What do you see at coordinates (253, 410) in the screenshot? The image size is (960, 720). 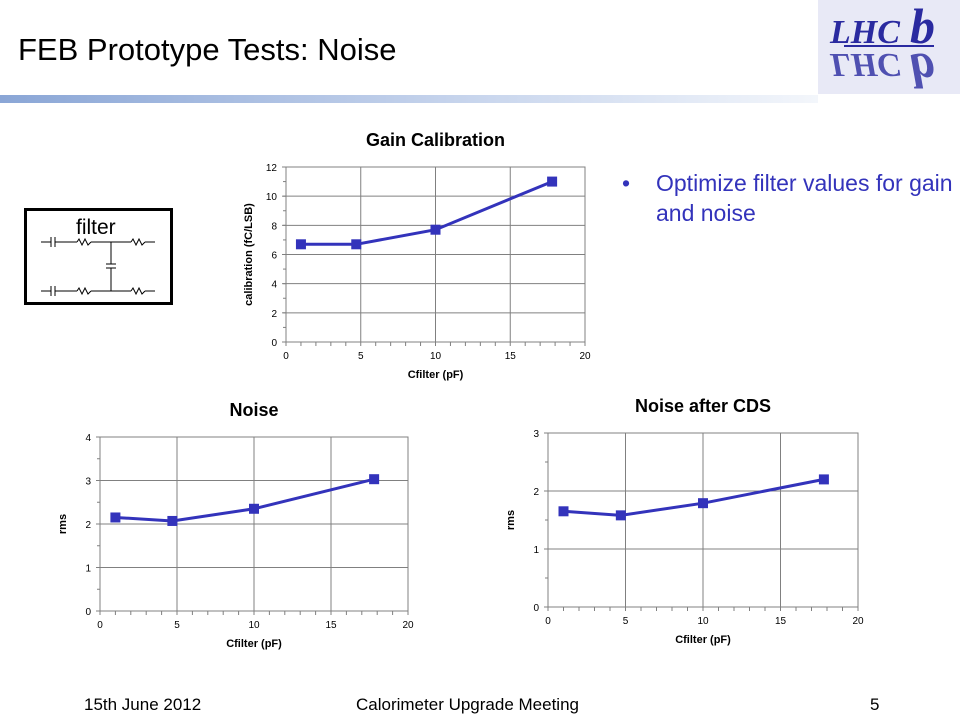 I see `chart-title: Noise` at bounding box center [253, 410].